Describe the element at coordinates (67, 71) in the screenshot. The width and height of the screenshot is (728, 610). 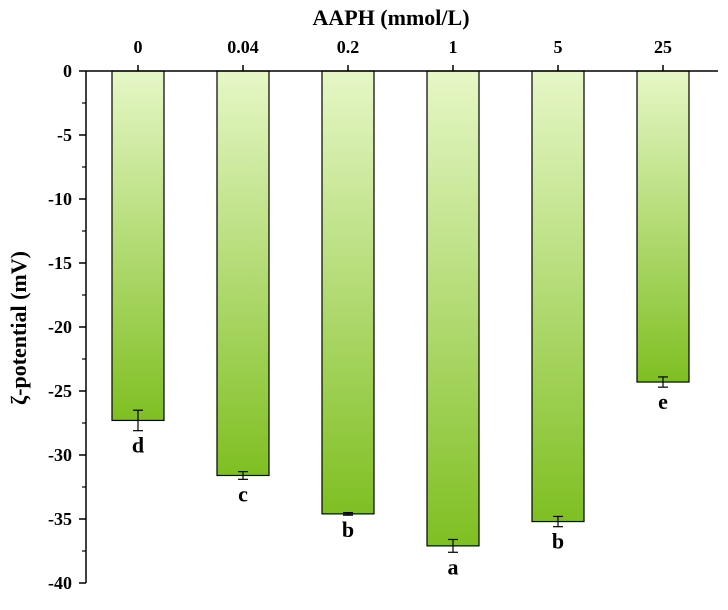
I see `y-tick-label: 0` at that location.